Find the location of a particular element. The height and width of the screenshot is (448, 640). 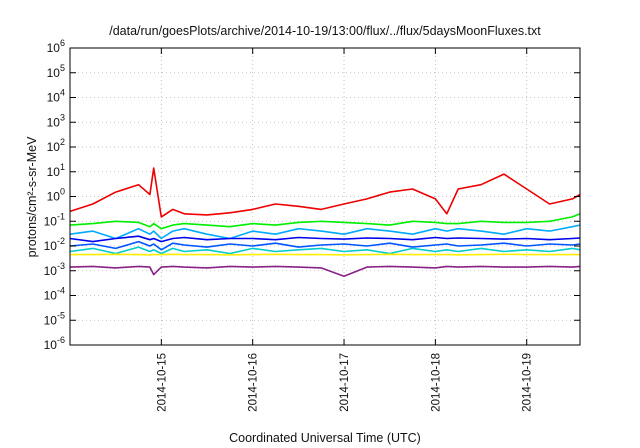

y-tick-label: 10³ is located at coordinates (56, 120).